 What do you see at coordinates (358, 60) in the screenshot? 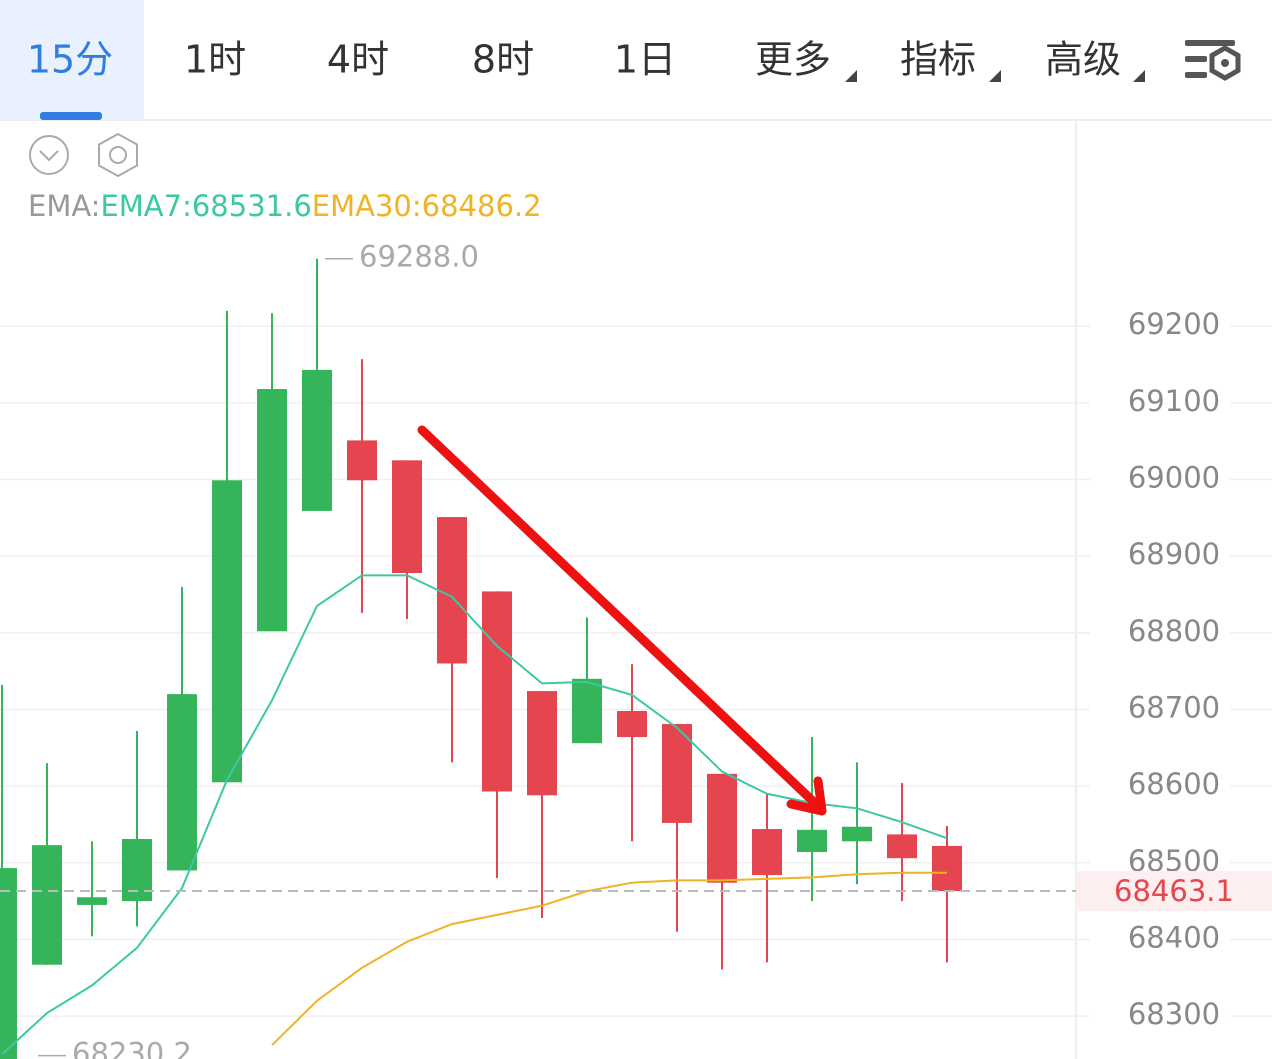
I see `tab: 4时` at bounding box center [358, 60].